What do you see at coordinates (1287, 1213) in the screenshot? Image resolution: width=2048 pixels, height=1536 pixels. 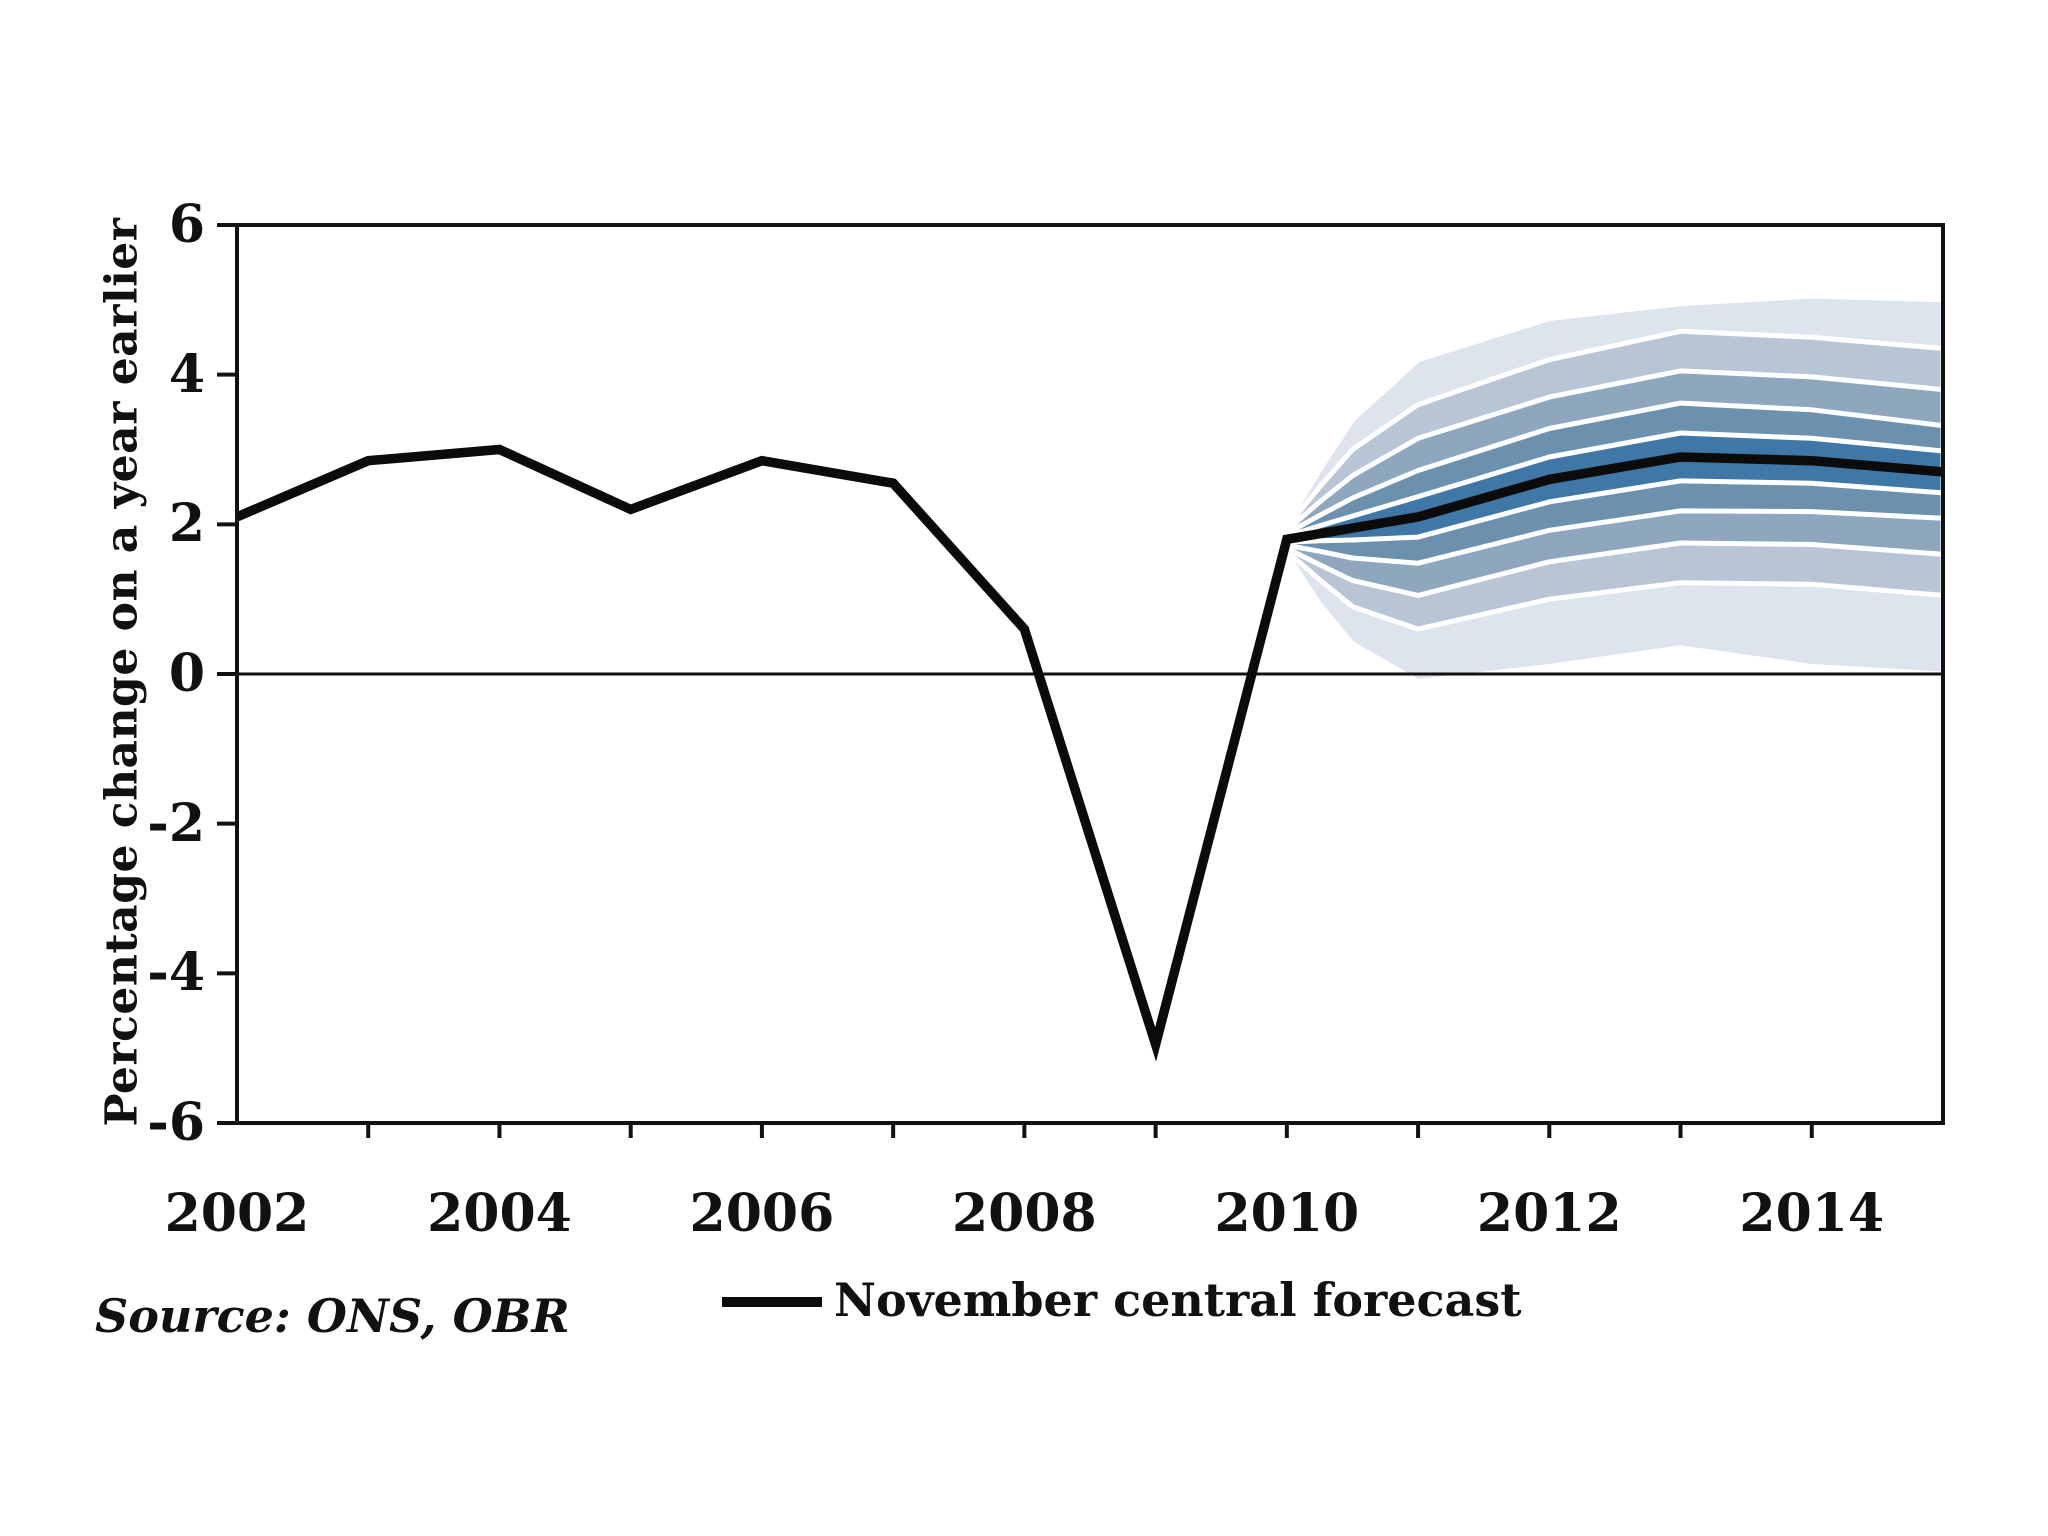 I see `x-tick-label: 2010` at bounding box center [1287, 1213].